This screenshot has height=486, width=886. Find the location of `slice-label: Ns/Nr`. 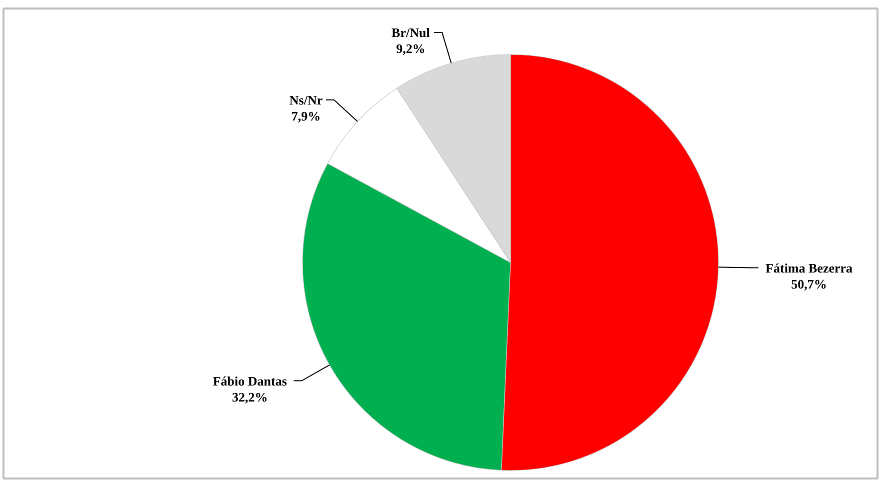

slice-label: Ns/Nr is located at coordinates (306, 100).